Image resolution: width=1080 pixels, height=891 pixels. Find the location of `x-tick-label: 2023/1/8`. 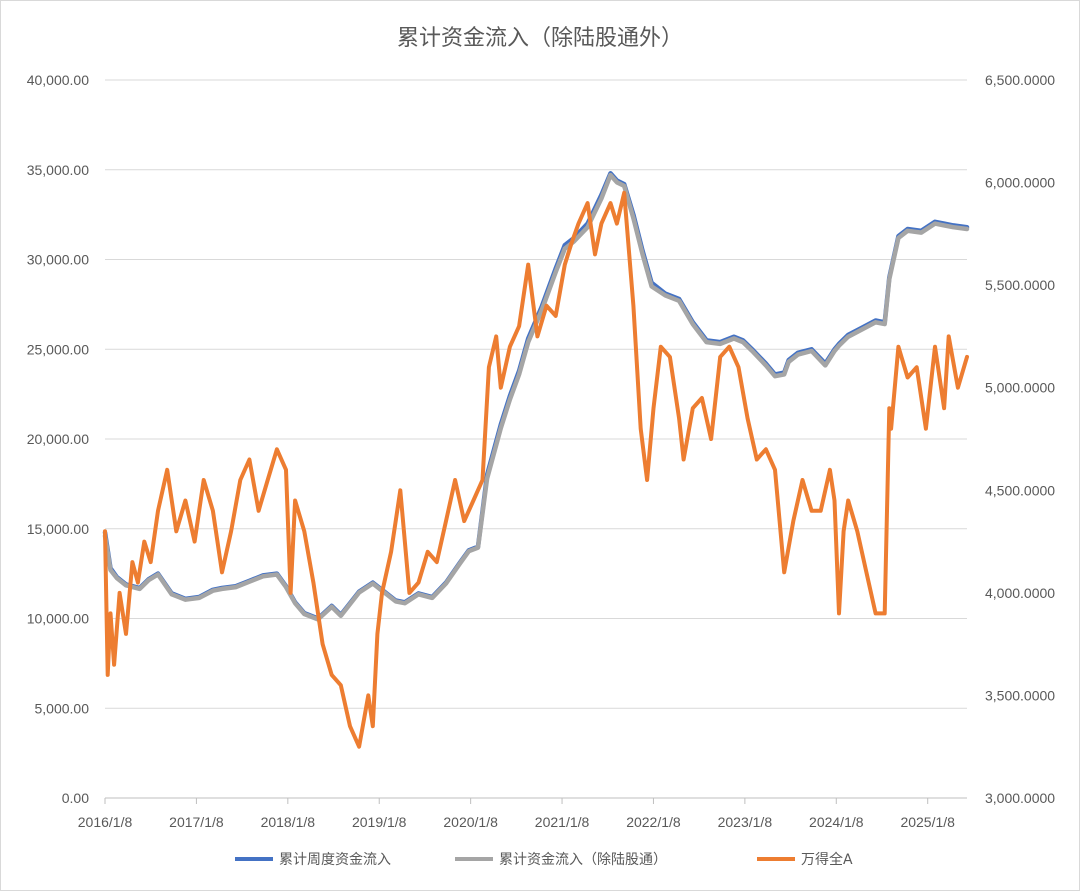

x-tick-label: 2023/1/8 is located at coordinates (745, 822).